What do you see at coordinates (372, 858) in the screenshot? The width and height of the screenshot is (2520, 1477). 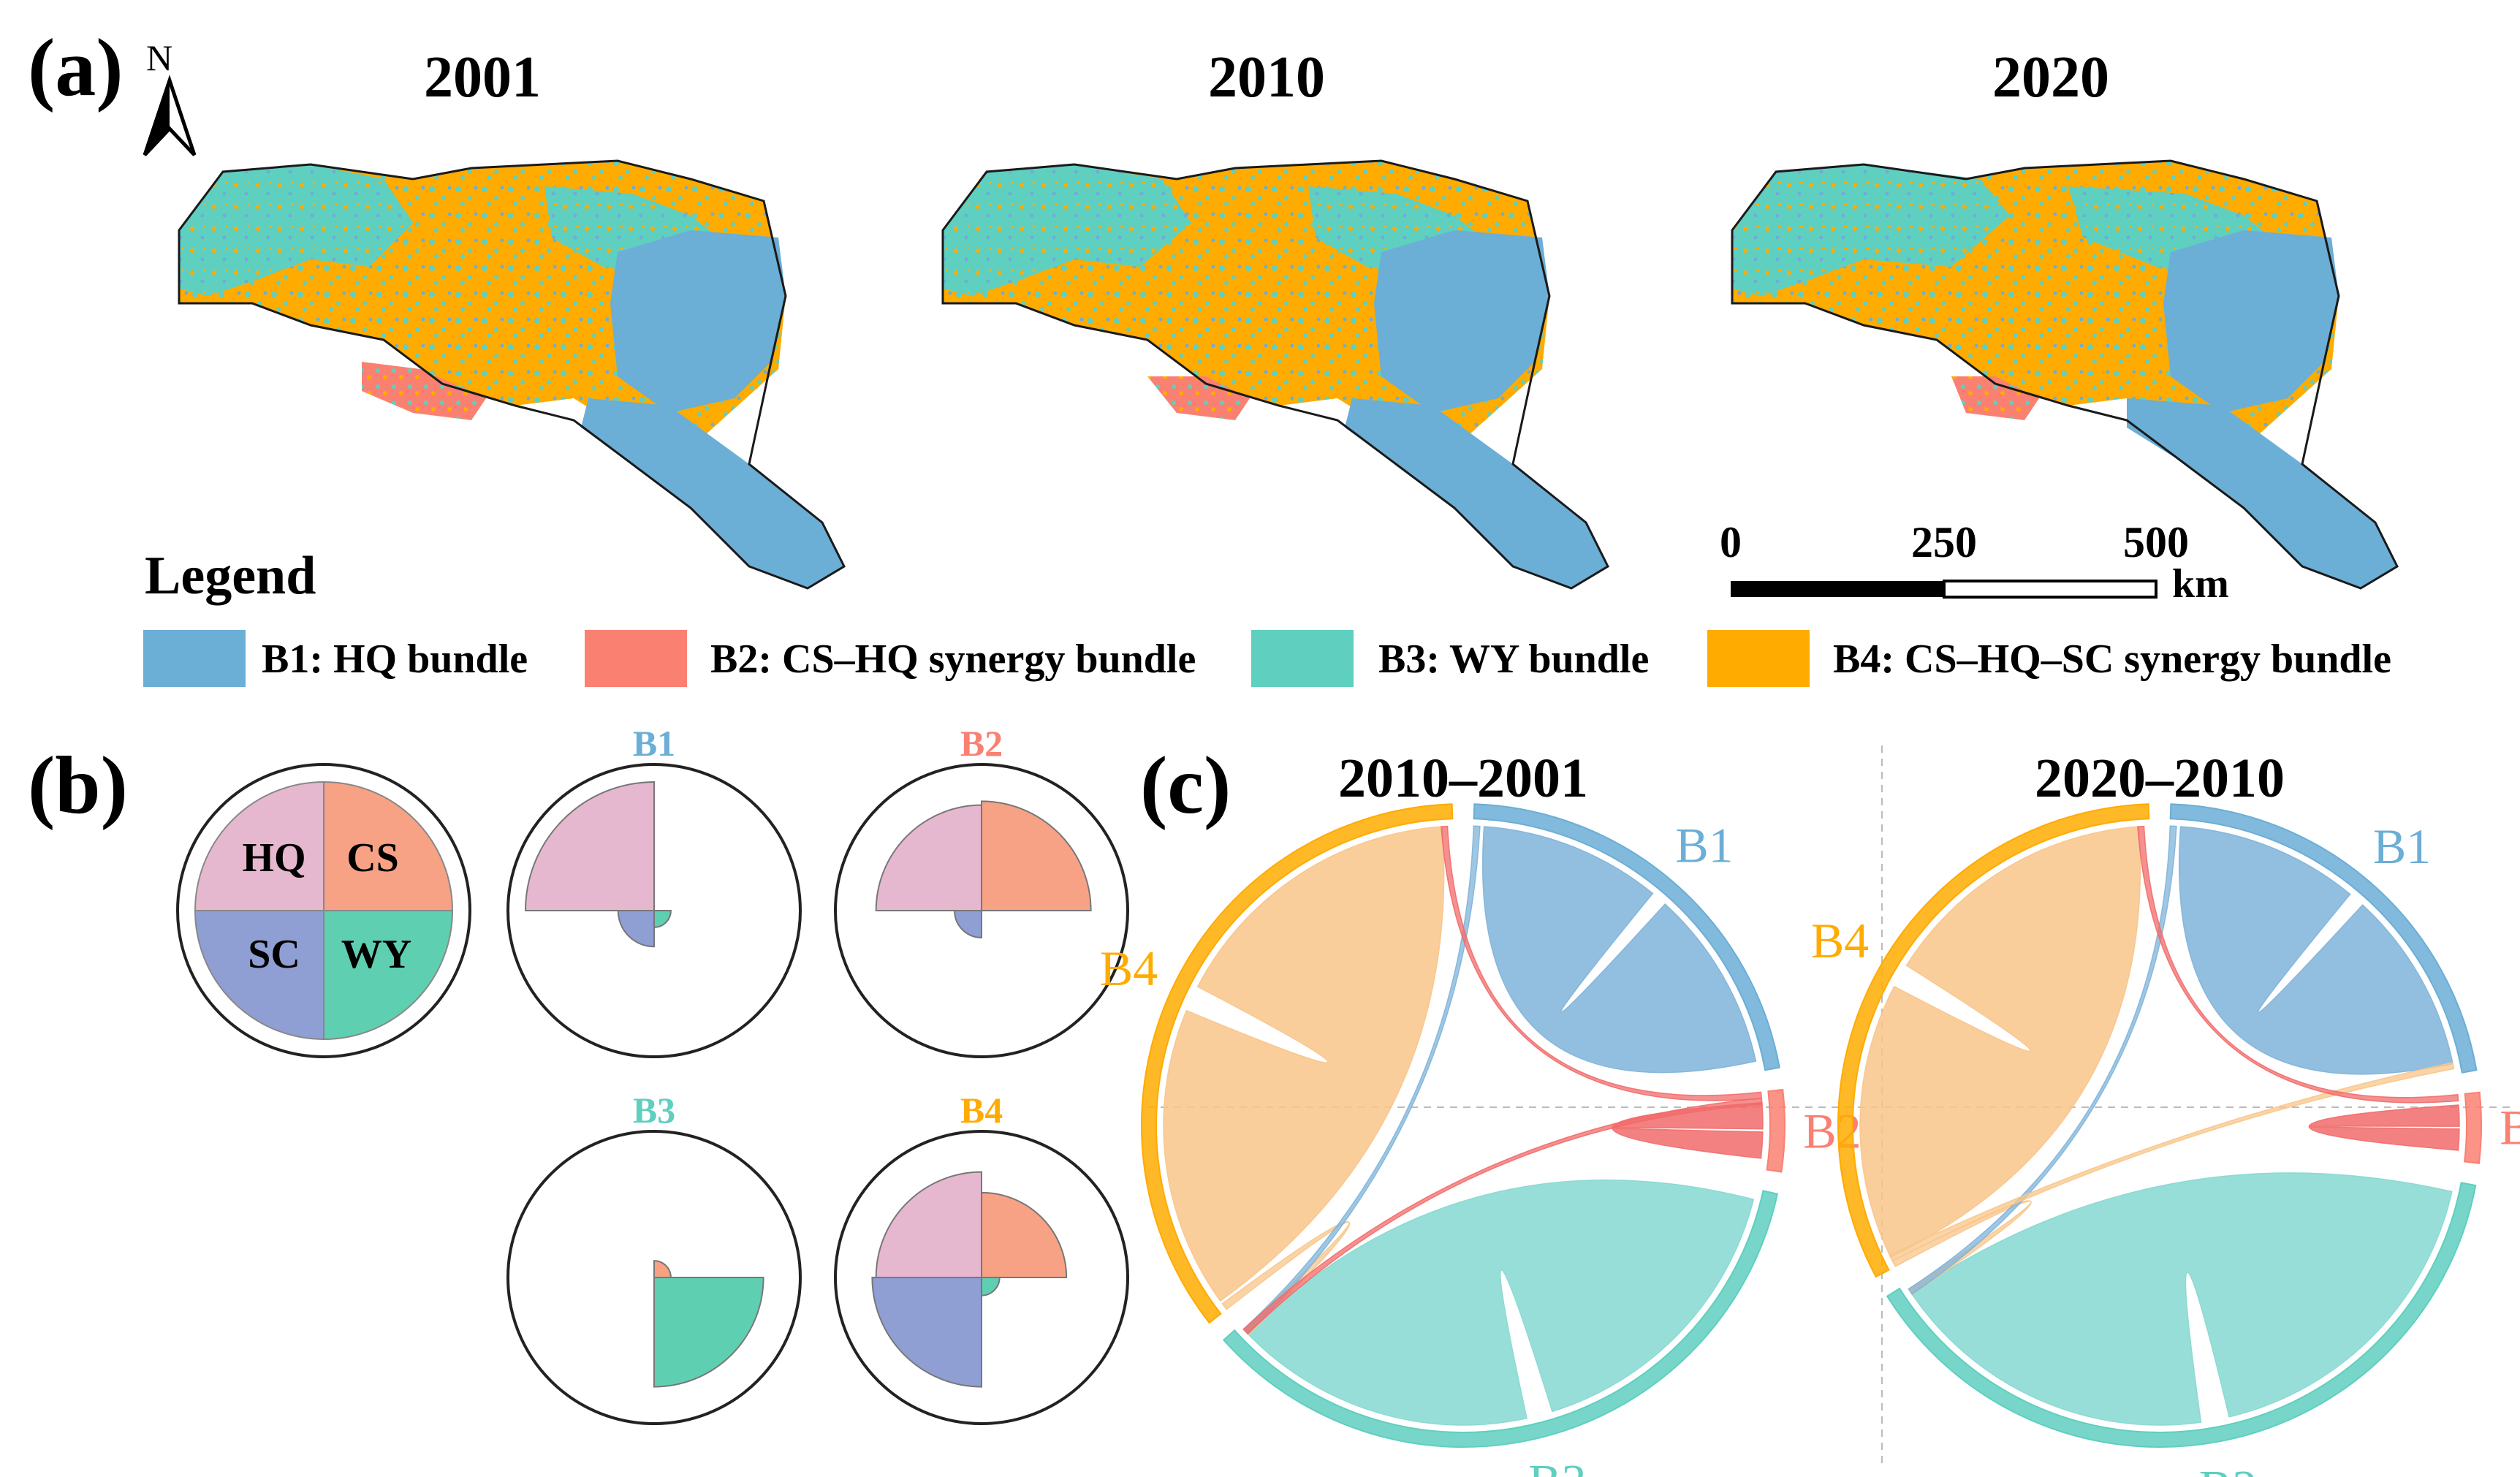 I see `key-label-cs: CS` at bounding box center [372, 858].